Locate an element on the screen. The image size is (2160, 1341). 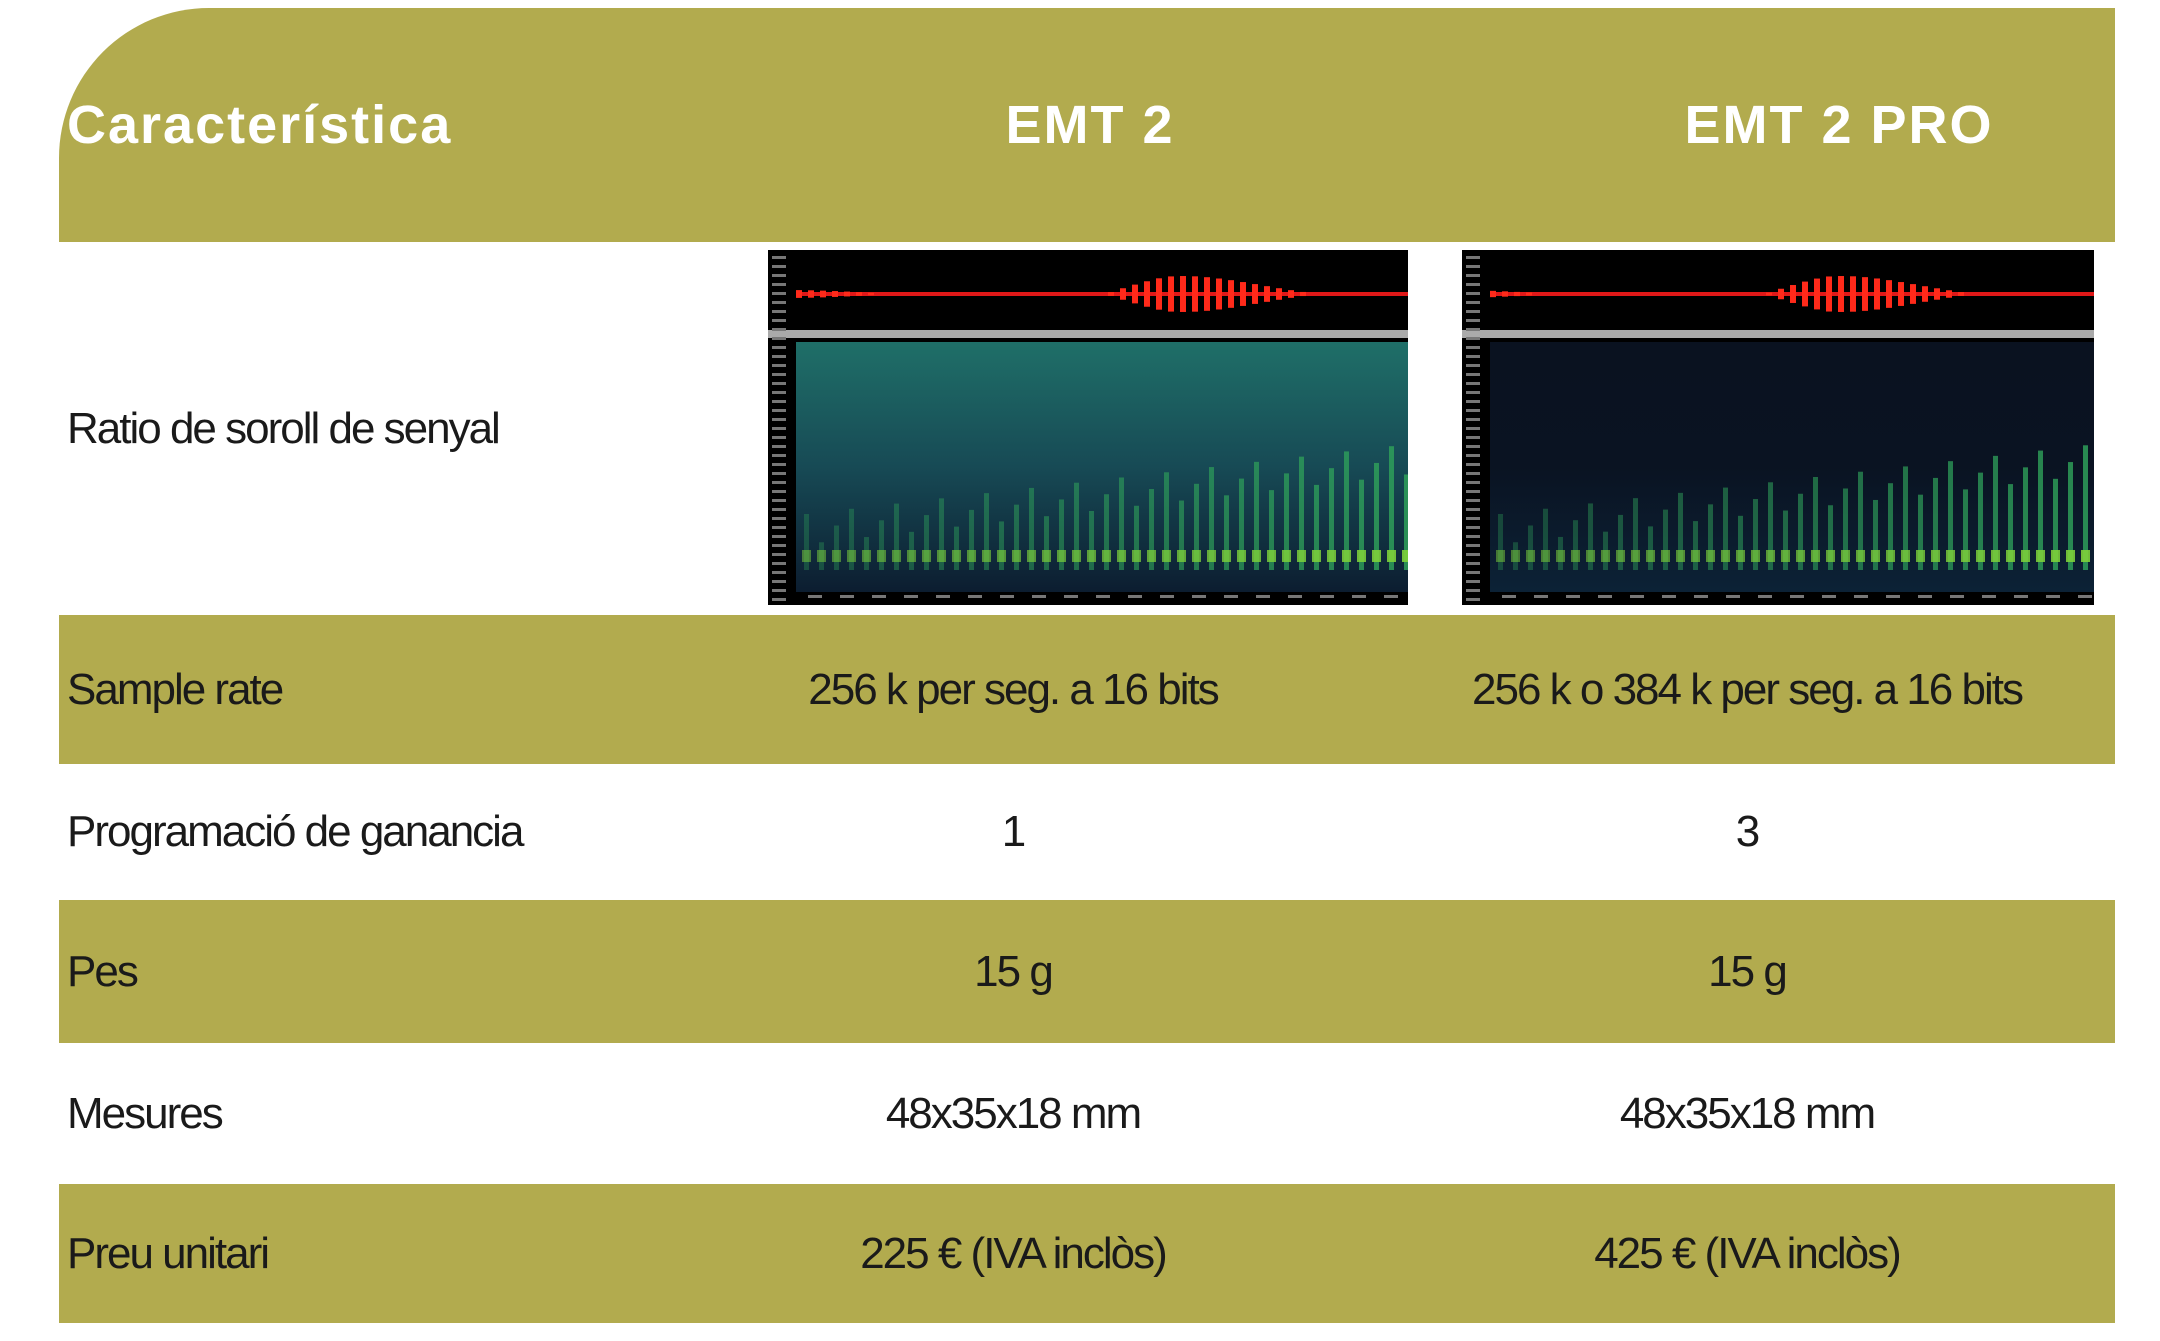
table-row: Mesures 48x35x18 mm 48x35x18 mm is located at coordinates (1087, 1113).